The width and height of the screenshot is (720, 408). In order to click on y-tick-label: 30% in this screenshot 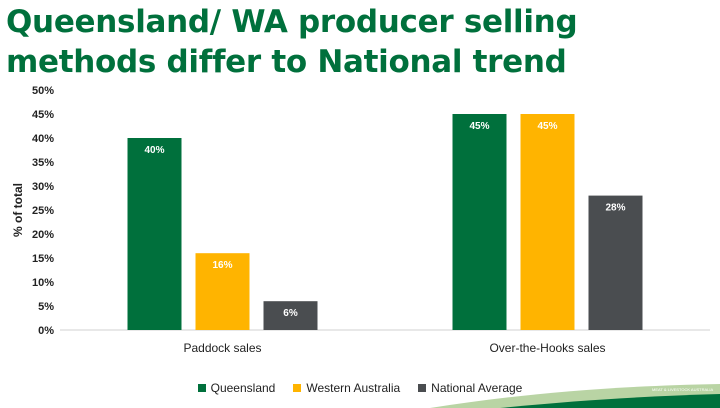, I will do `click(43, 187)`.